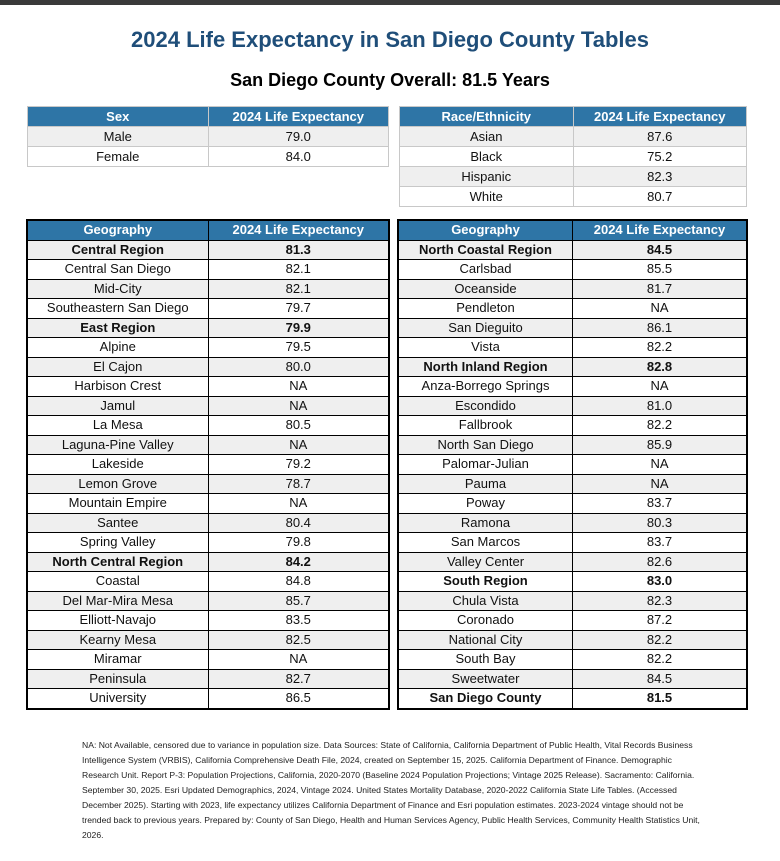  I want to click on geography-name: East Region, so click(117, 327).